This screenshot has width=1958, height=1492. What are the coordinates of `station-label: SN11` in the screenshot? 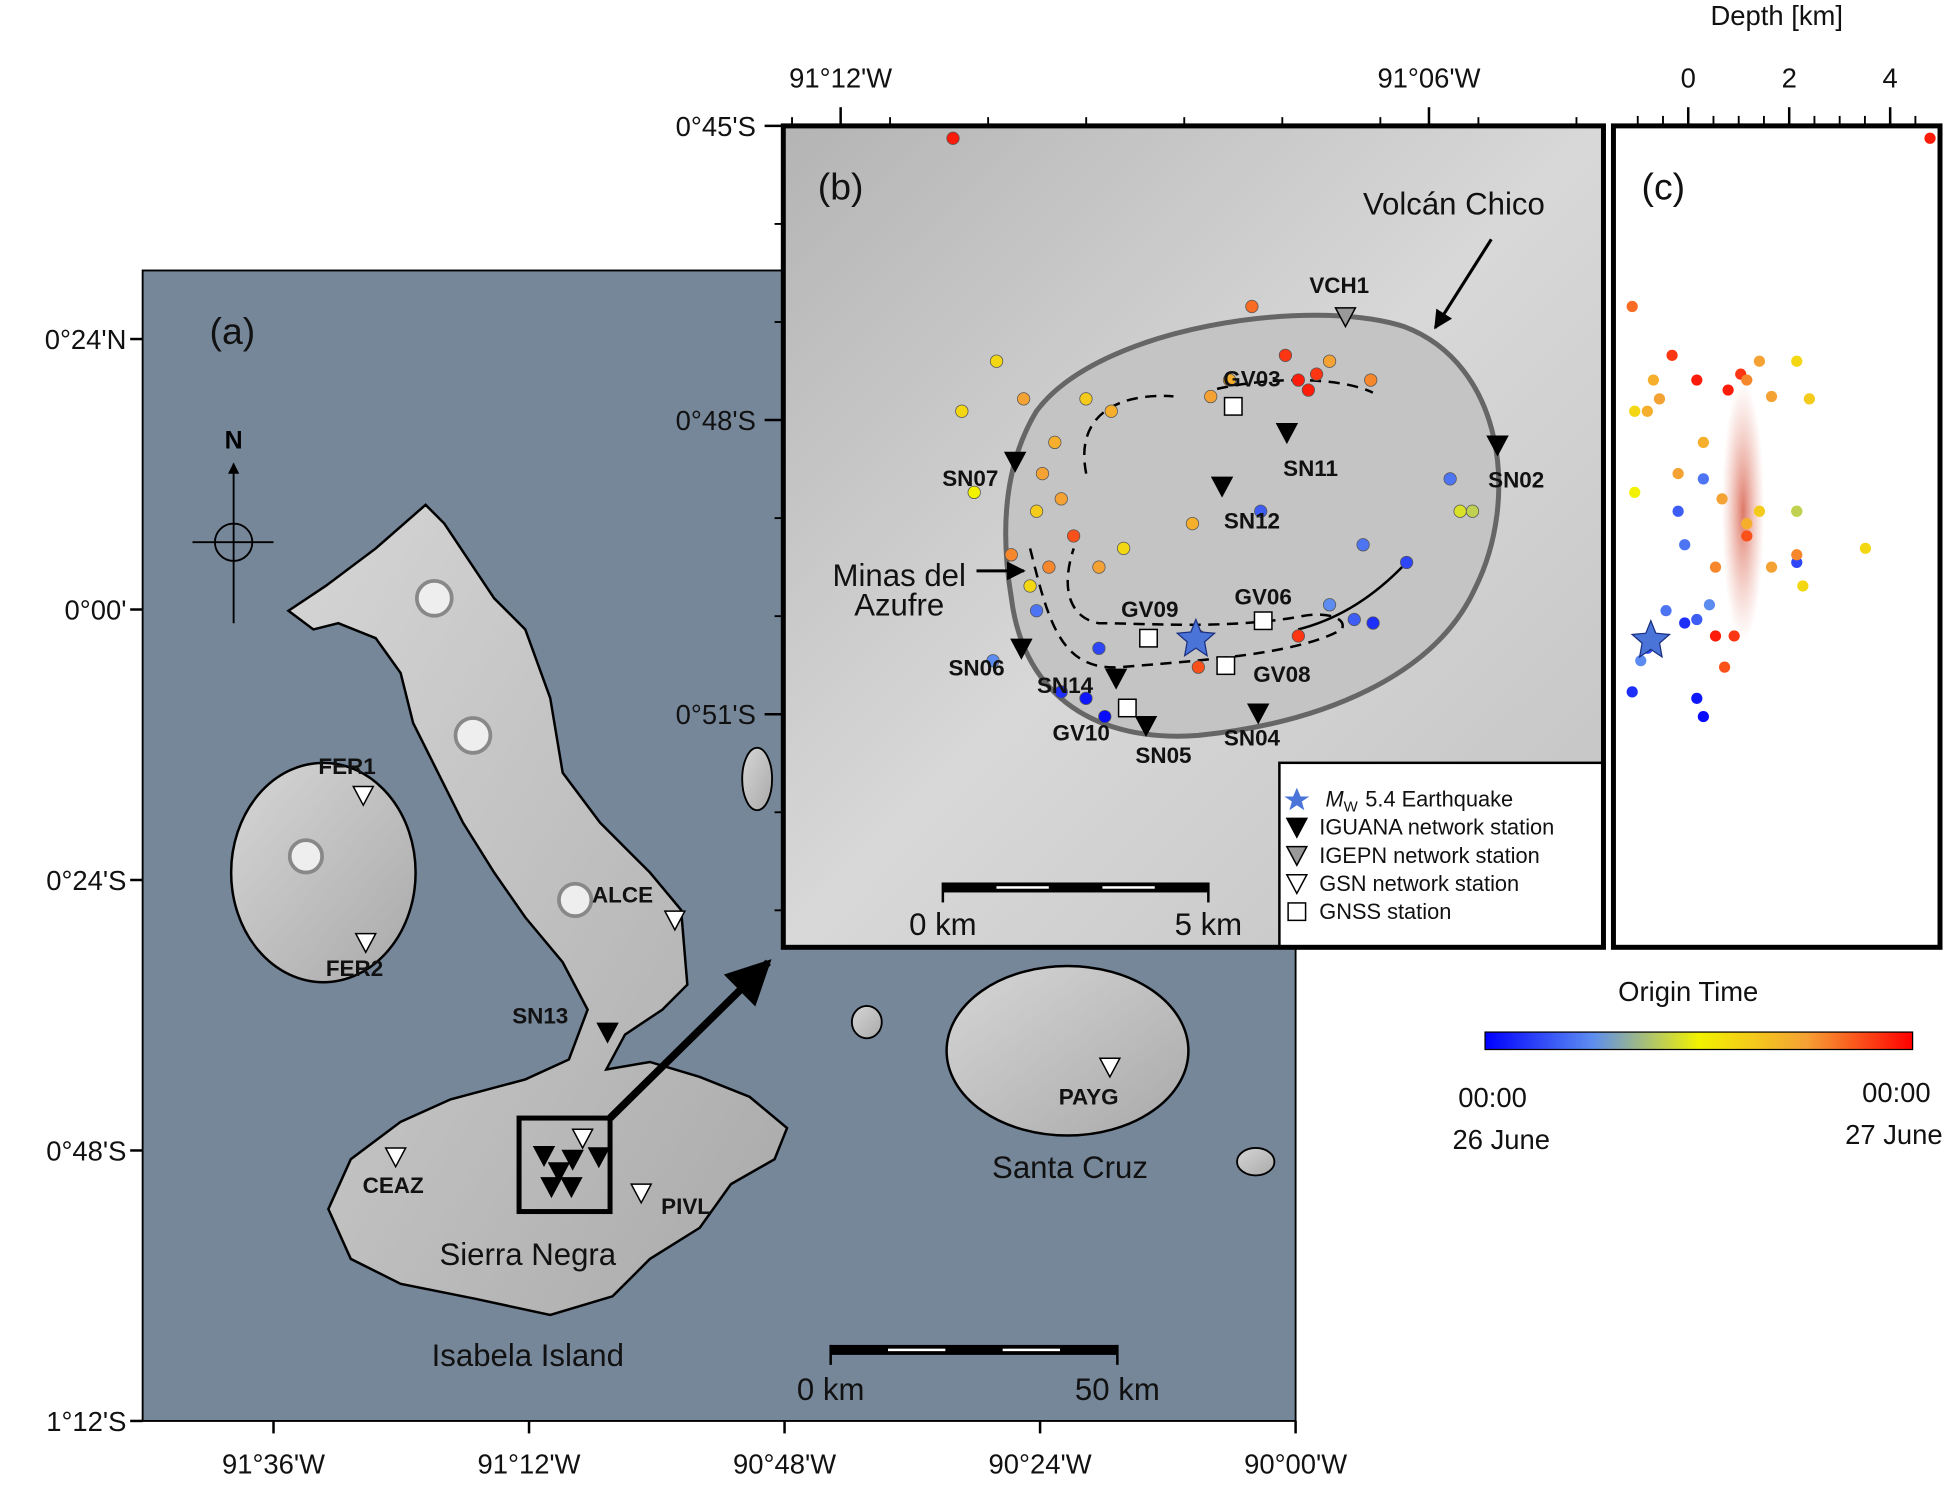 It's located at (1310, 468).